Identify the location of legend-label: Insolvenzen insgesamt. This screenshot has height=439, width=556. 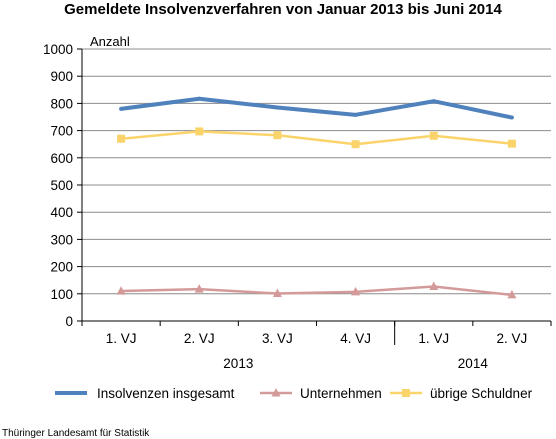
(166, 393).